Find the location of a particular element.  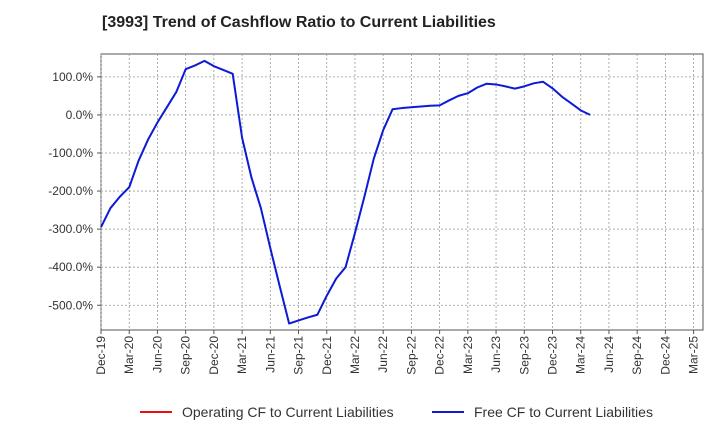

x-tick-label: Dec-19 is located at coordinates (101, 355).